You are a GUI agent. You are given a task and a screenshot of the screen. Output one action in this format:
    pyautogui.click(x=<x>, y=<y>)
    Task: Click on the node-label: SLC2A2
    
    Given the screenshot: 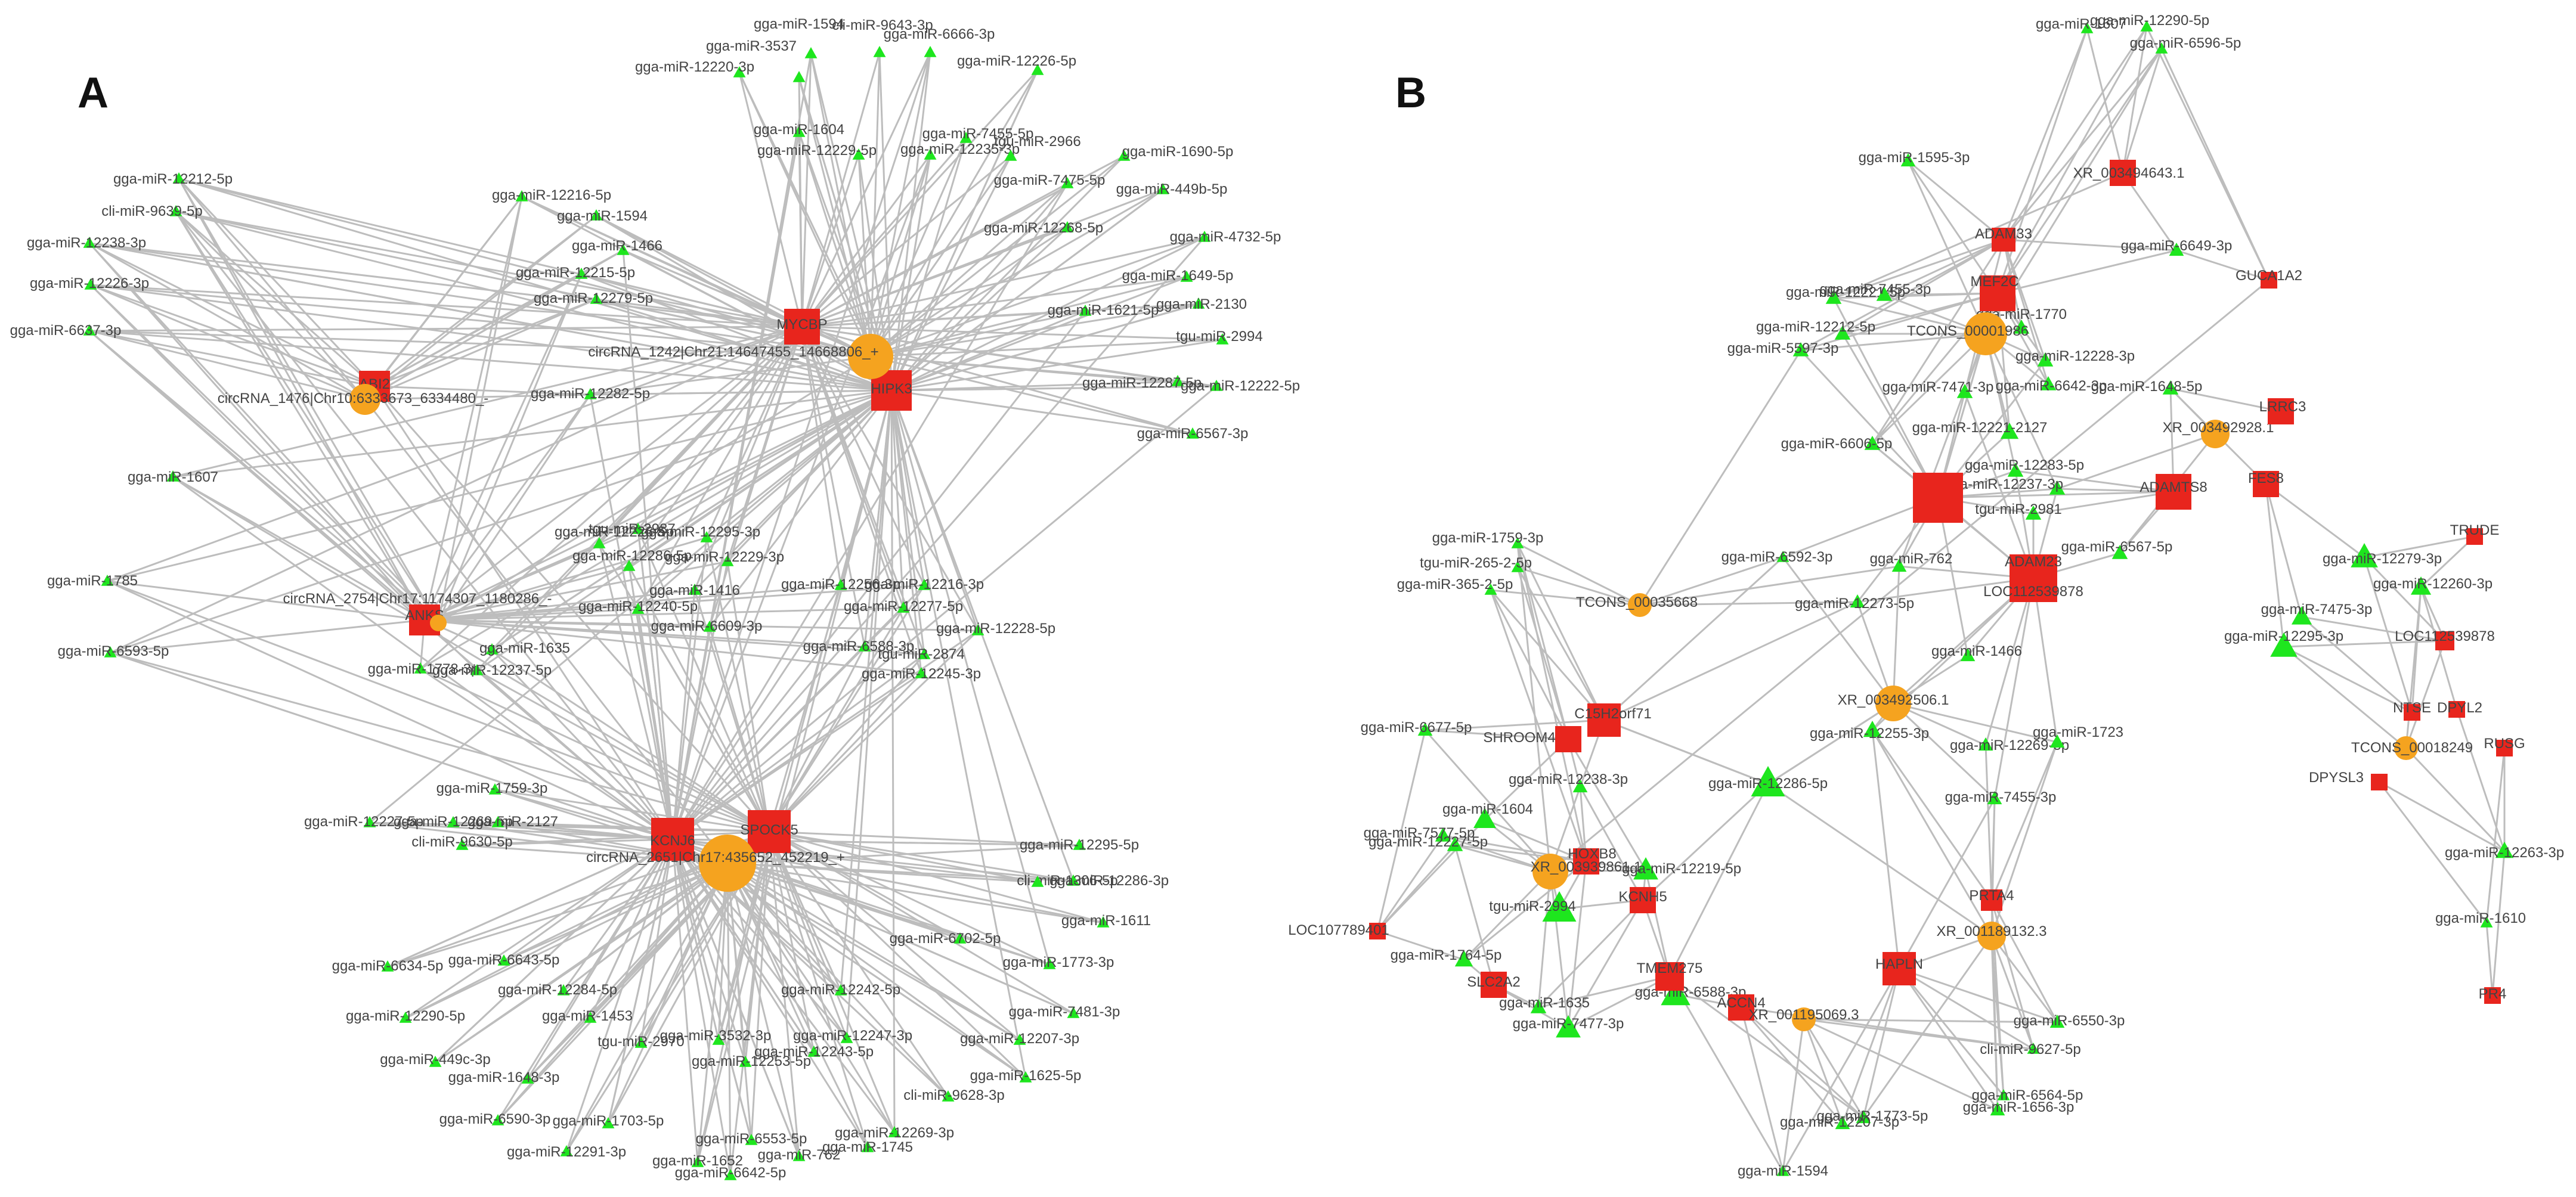 What is the action you would take?
    pyautogui.click(x=1494, y=982)
    